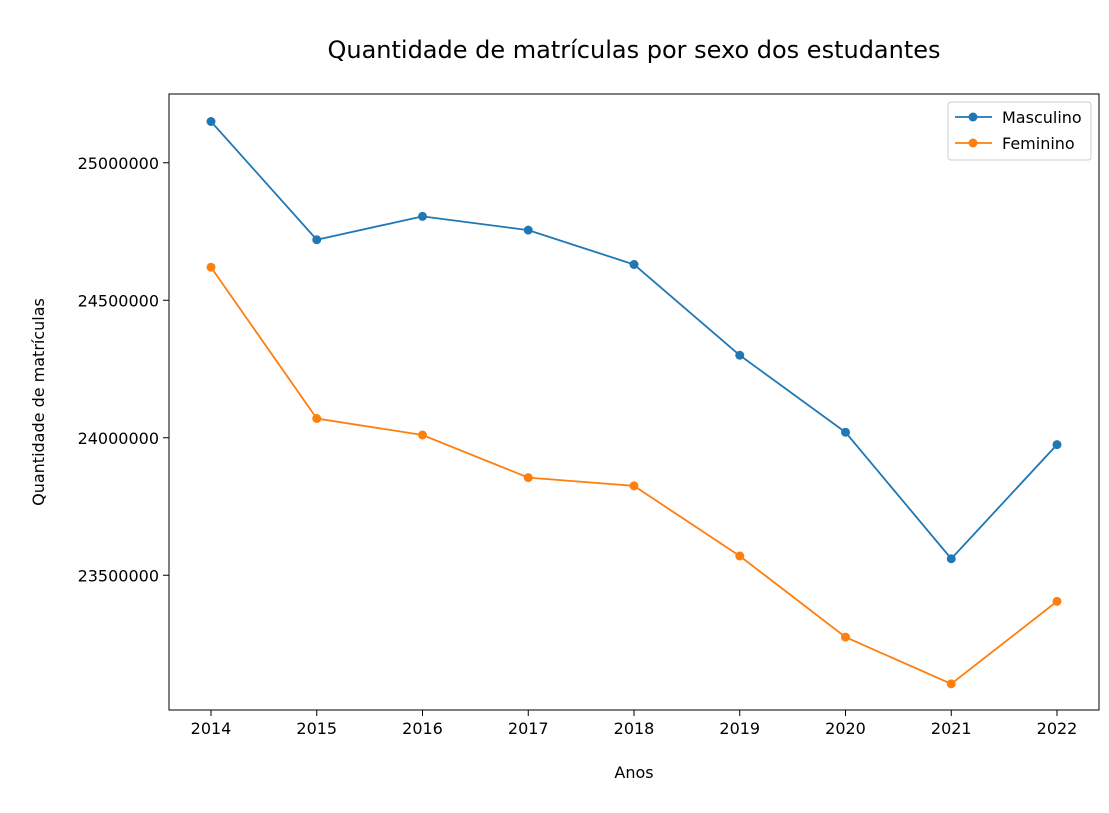  I want to click on x-tick-label: 2022, so click(1057, 728).